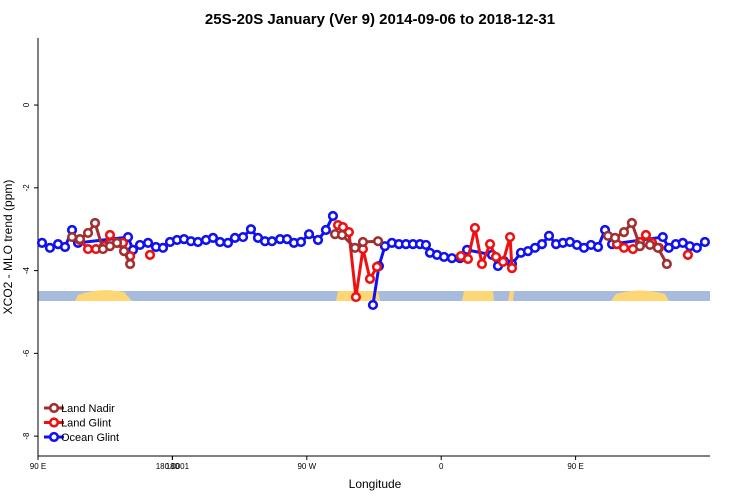  What do you see at coordinates (26, 104) in the screenshot?
I see `y-tick-label: 0` at bounding box center [26, 104].